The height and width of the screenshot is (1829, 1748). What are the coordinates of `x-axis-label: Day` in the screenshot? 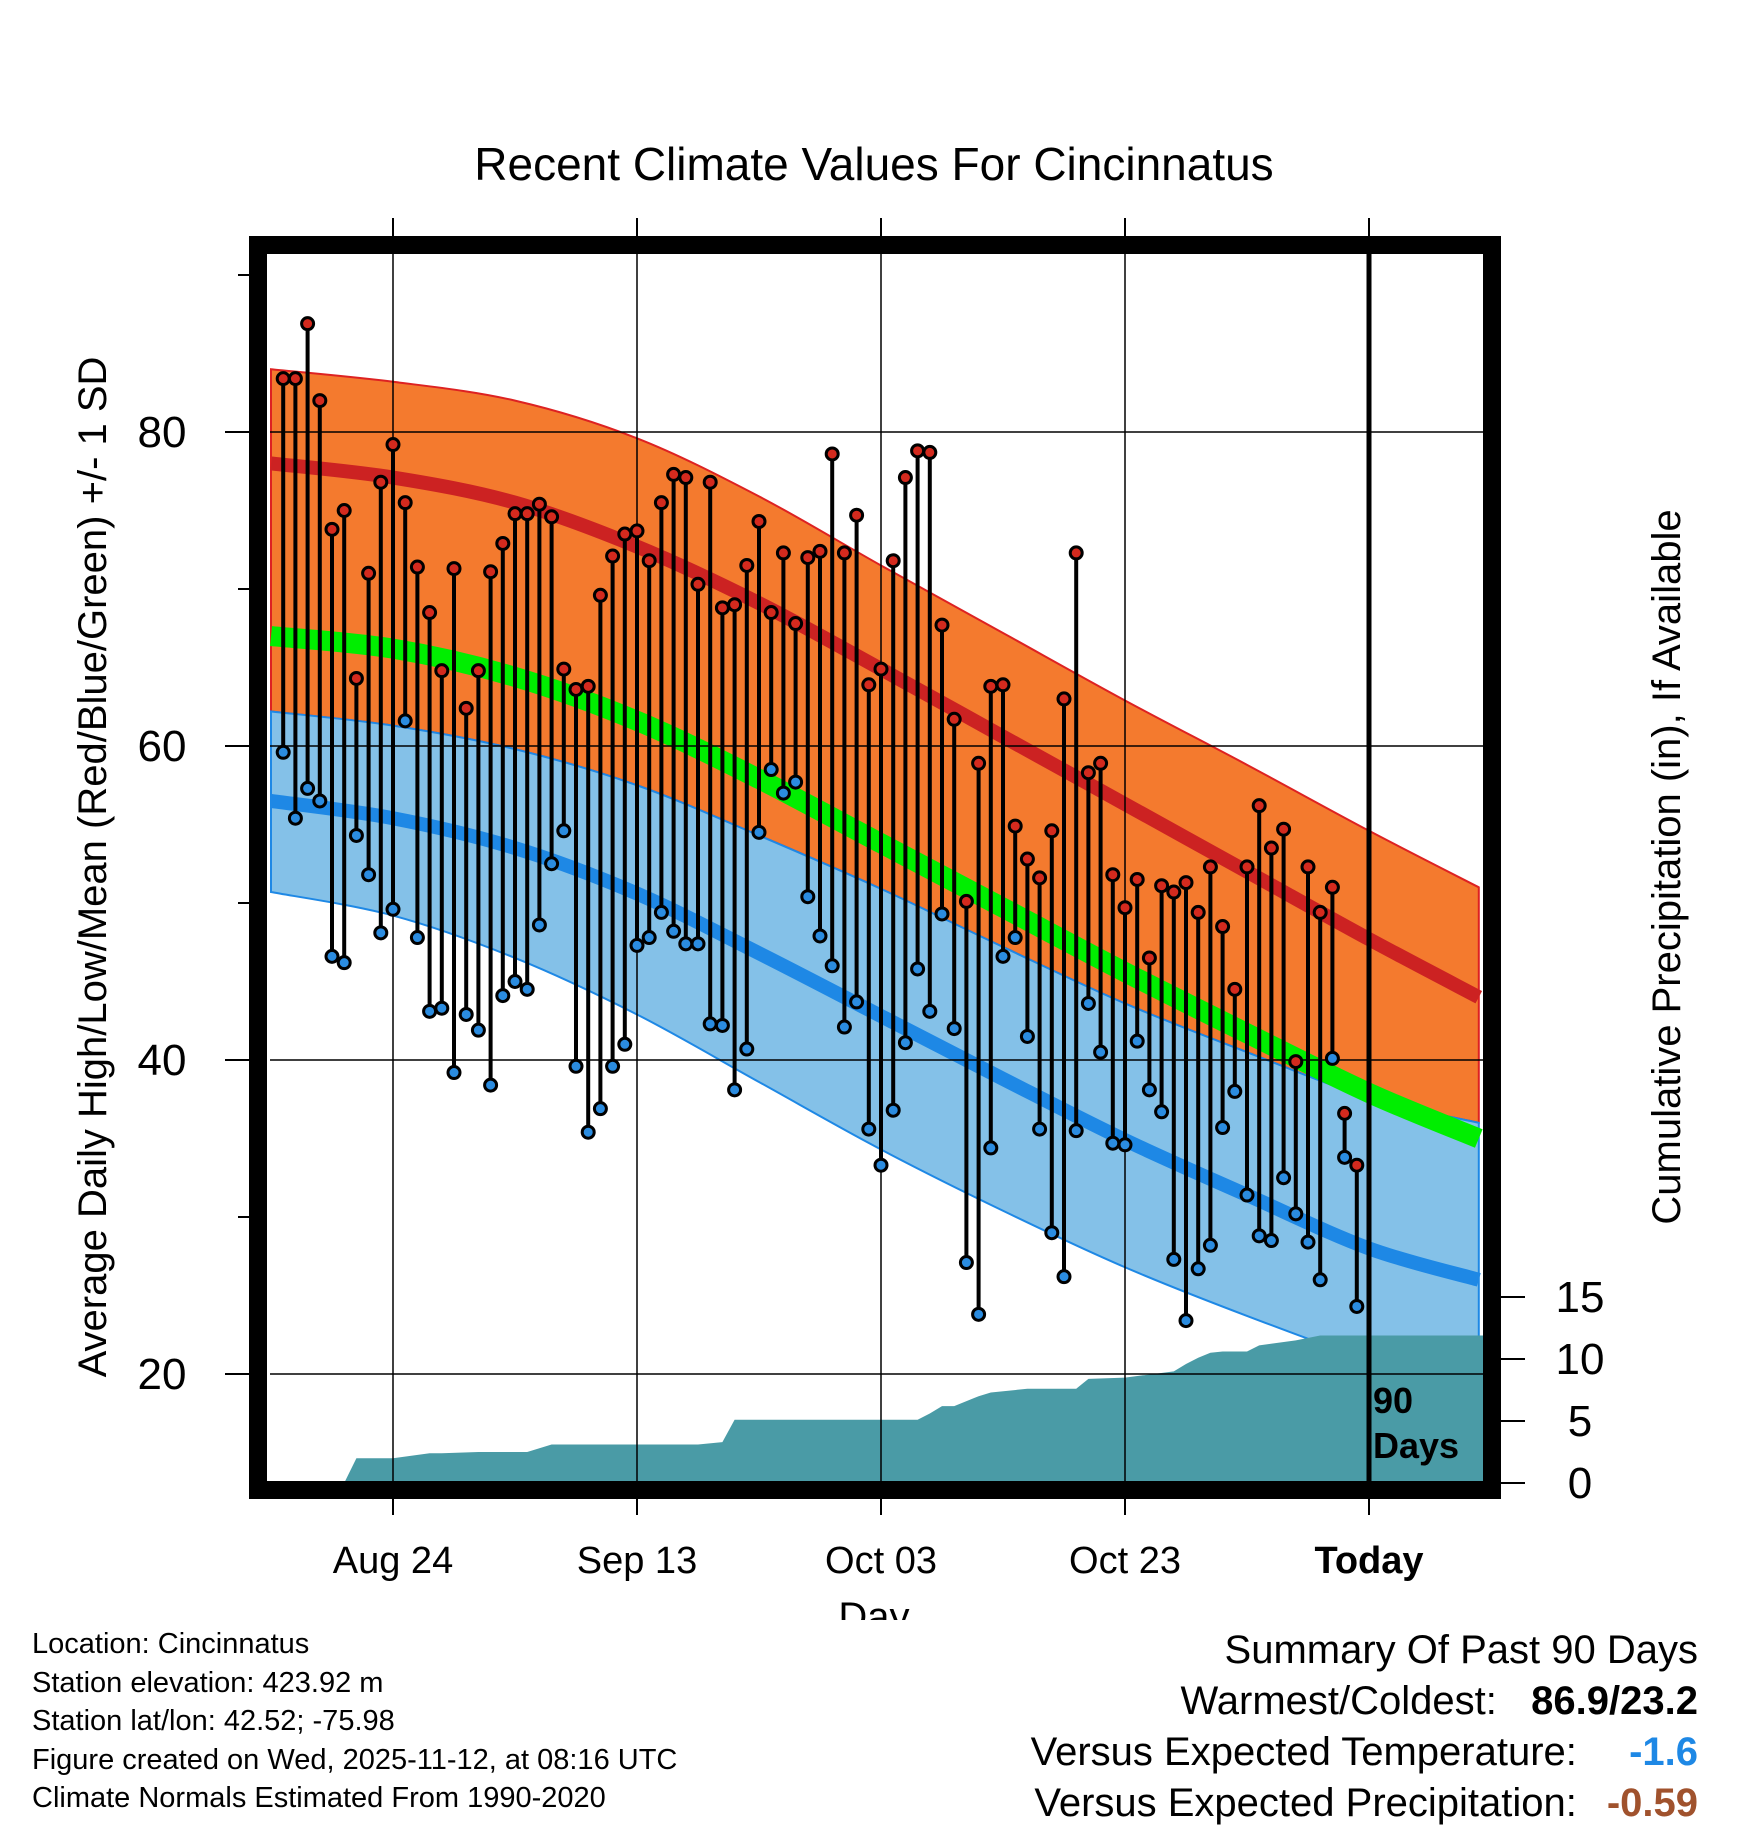 It's located at (873, 1607).